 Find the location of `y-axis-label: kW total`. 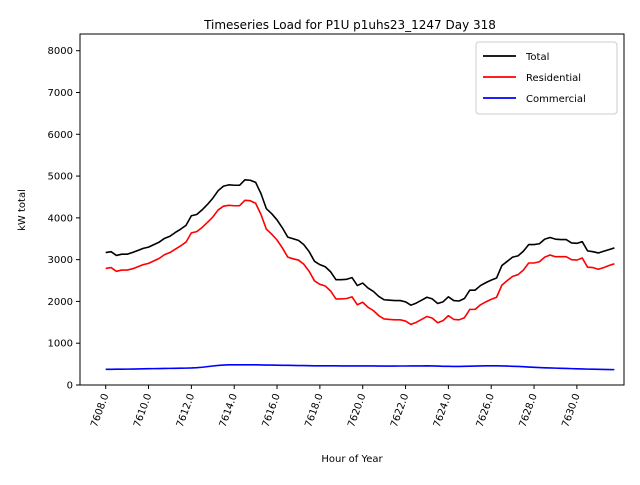

y-axis-label: kW total is located at coordinates (22, 210).